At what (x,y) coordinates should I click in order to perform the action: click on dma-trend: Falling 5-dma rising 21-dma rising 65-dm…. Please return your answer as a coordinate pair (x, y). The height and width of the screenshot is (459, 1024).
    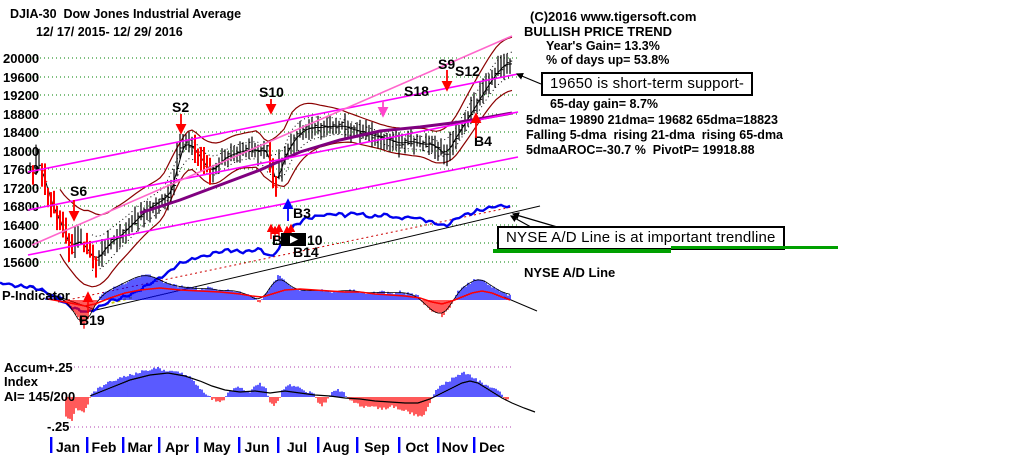
    Looking at the image, I should click on (655, 135).